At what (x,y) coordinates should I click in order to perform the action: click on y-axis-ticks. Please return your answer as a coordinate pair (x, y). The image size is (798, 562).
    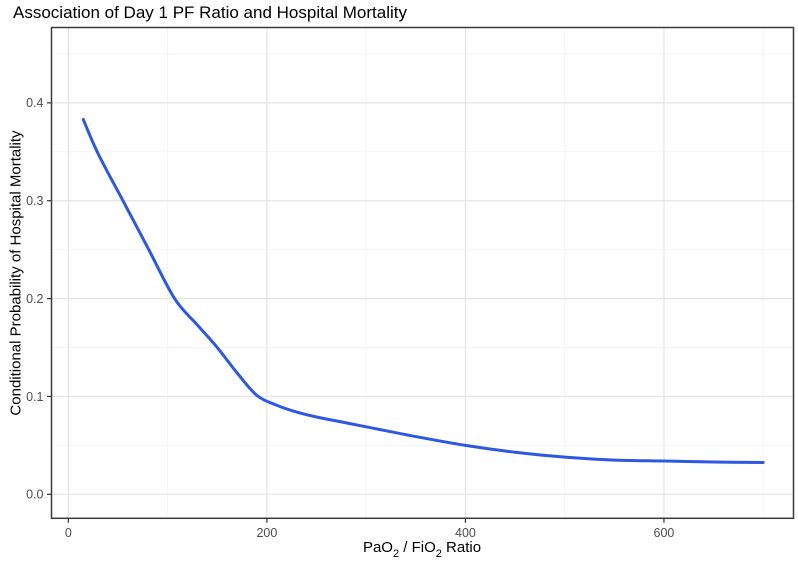
    Looking at the image, I should click on (49, 298).